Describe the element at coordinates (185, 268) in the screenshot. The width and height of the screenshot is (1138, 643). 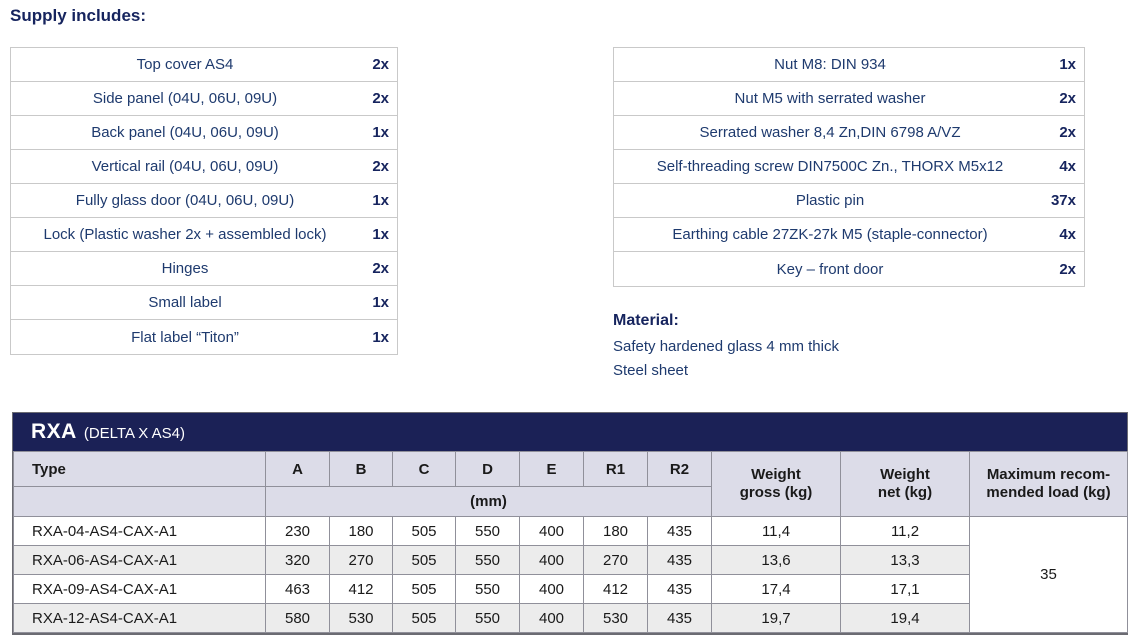
I see `supply-item-label: Hinges` at that location.